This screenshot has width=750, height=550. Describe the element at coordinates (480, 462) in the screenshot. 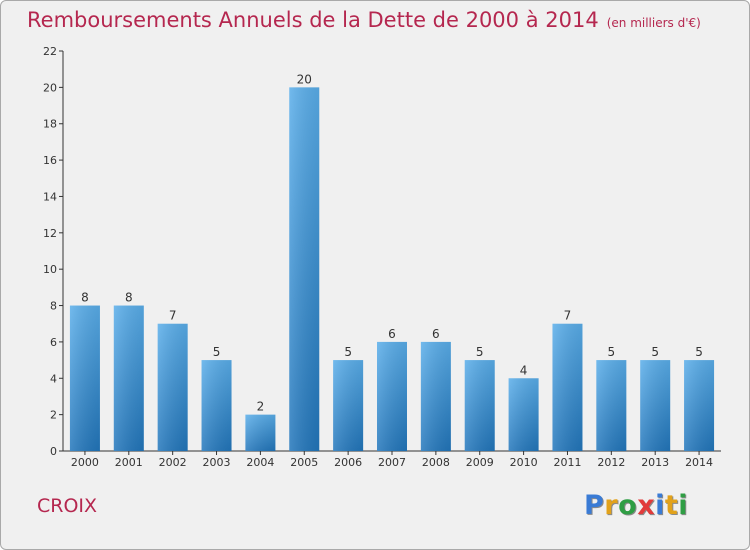

I see `x-tick-label: 2009` at that location.